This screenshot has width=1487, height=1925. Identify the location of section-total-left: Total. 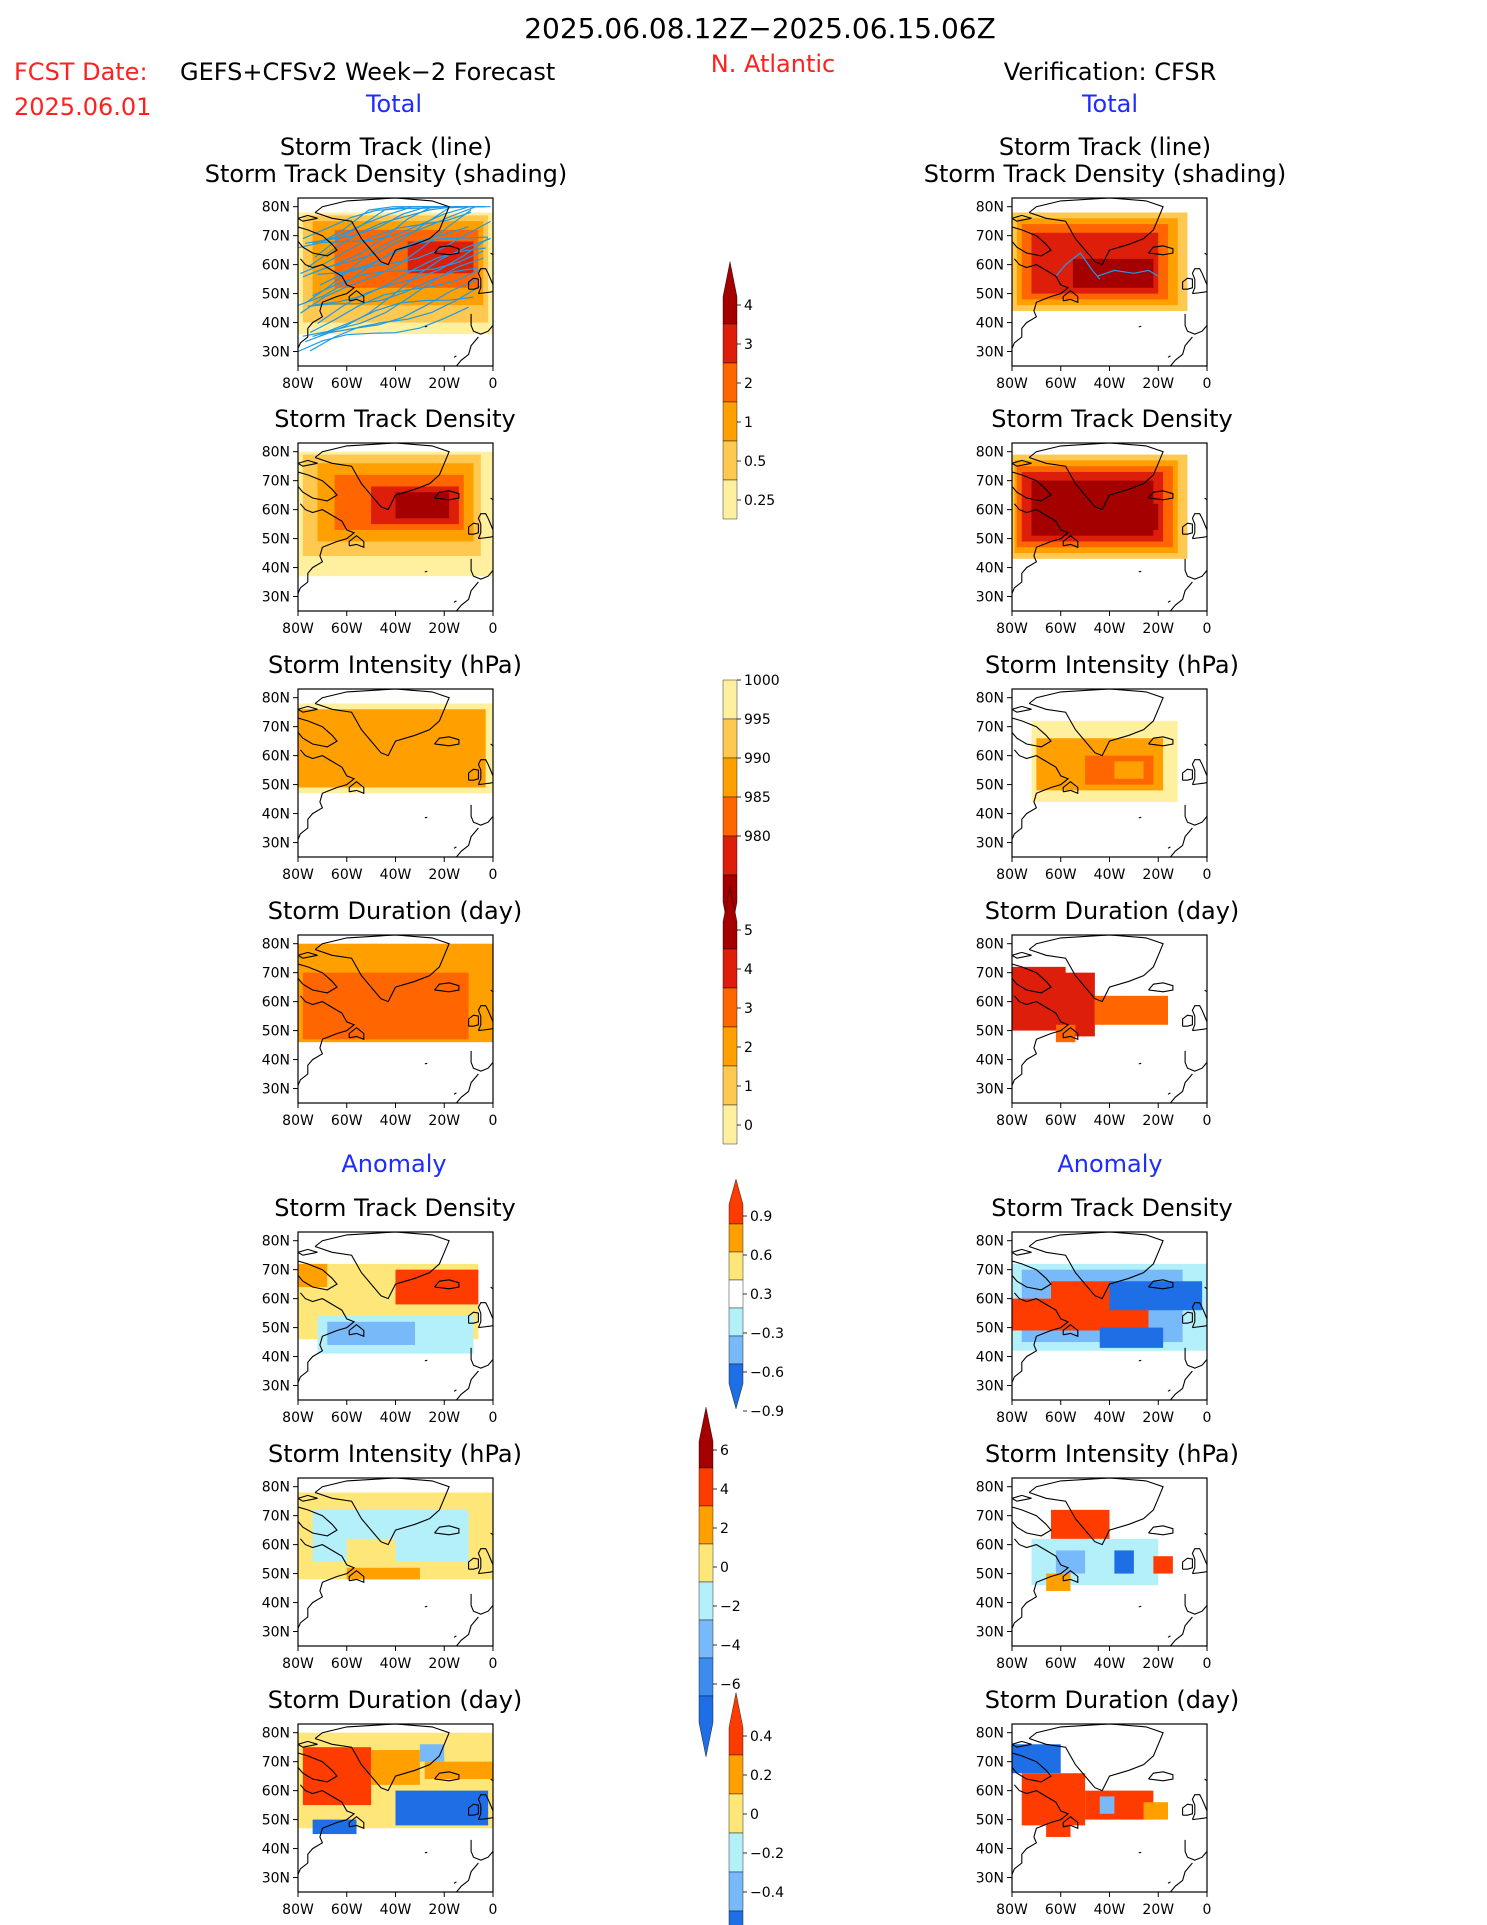
(393, 104).